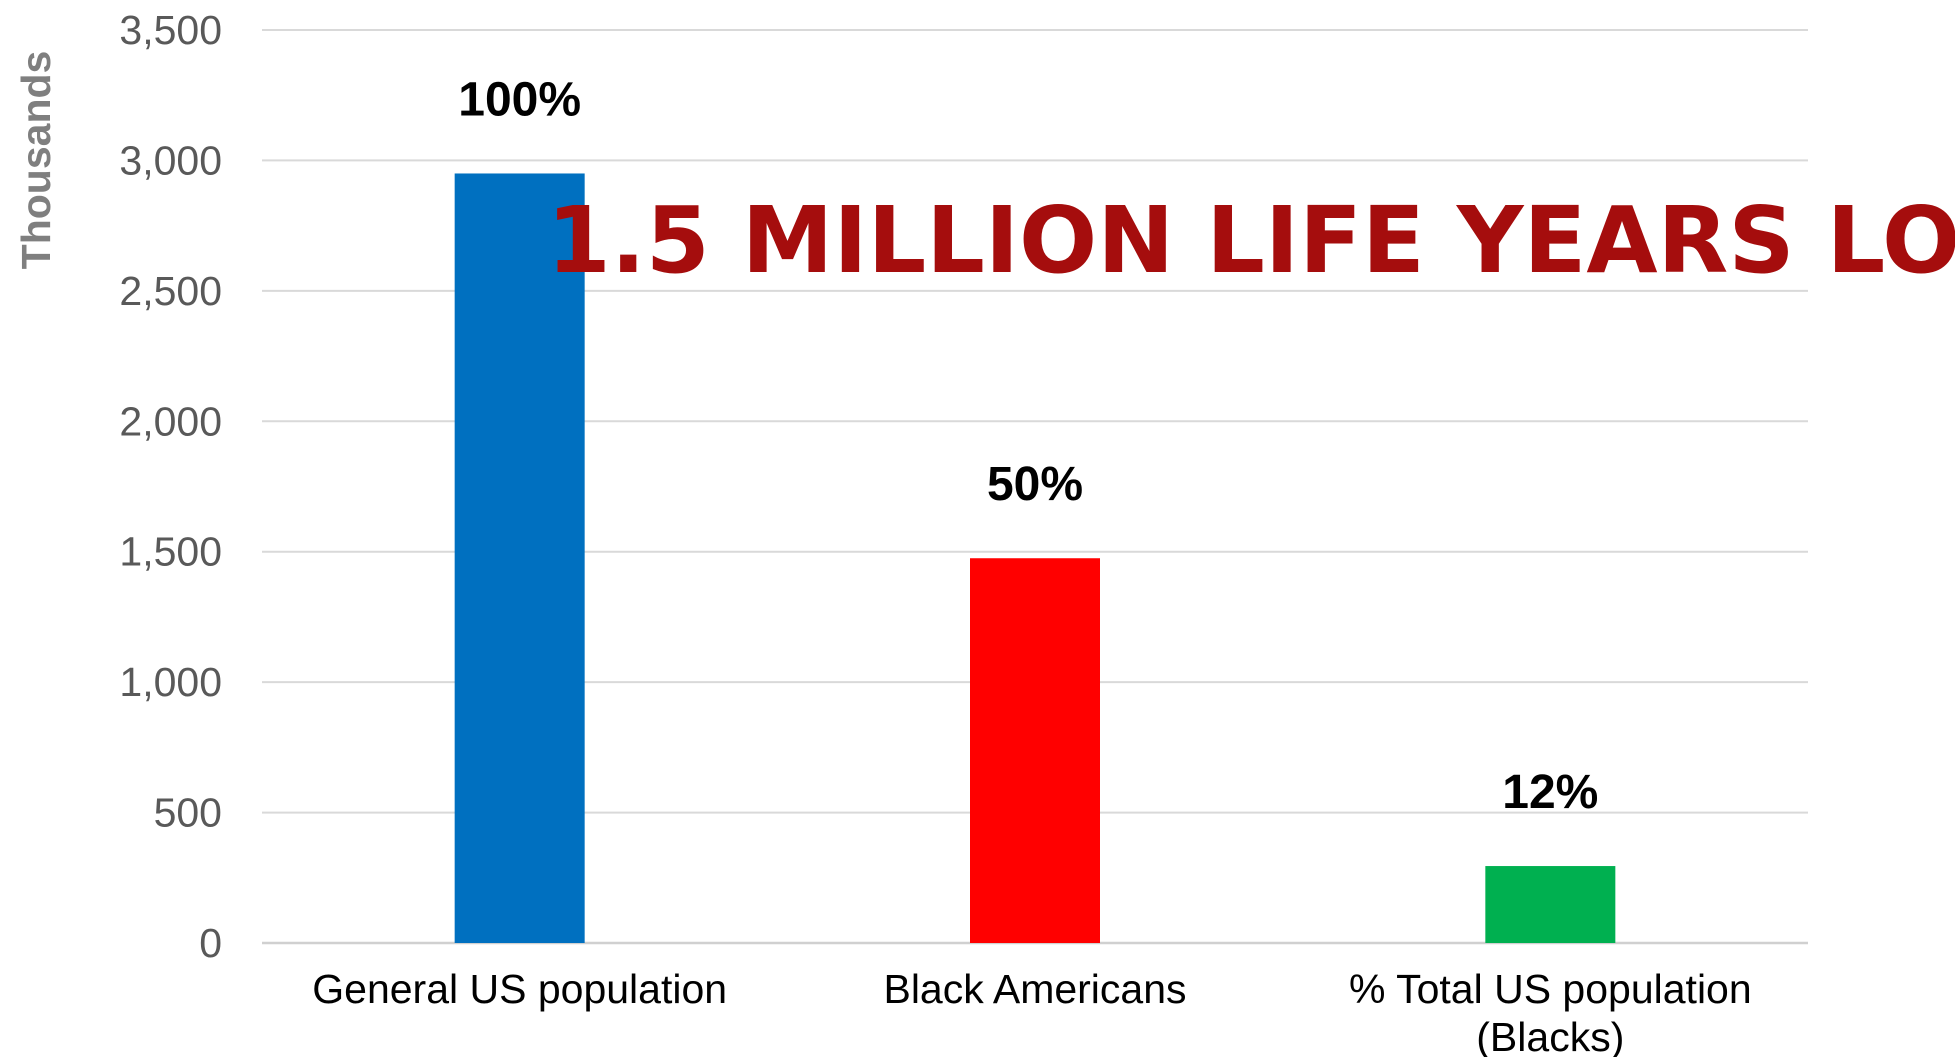 Image resolution: width=1955 pixels, height=1057 pixels. I want to click on y-tick-label: 1,500, so click(170, 552).